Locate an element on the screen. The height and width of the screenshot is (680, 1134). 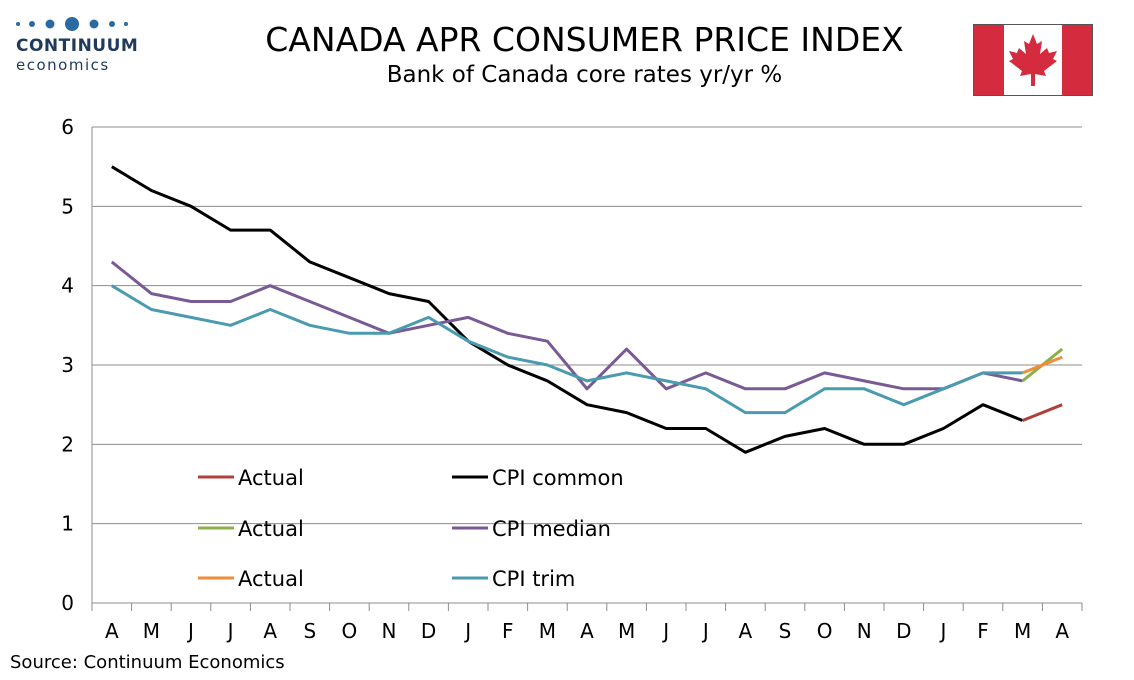
legend-label: CPI median is located at coordinates (551, 529).